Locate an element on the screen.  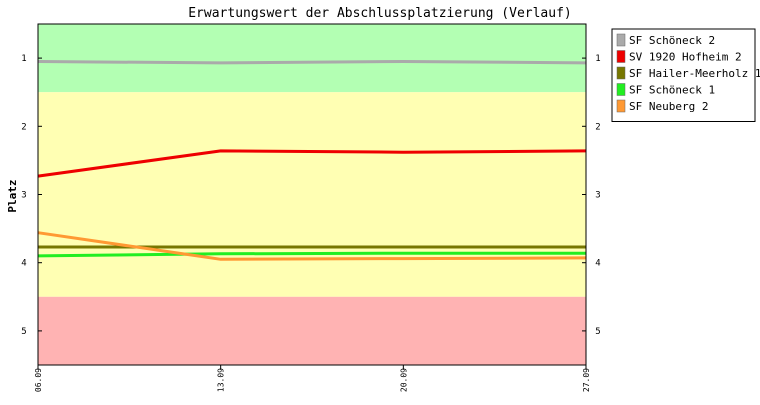
x-tick-label-3: 27.09 is located at coordinates (586, 380).